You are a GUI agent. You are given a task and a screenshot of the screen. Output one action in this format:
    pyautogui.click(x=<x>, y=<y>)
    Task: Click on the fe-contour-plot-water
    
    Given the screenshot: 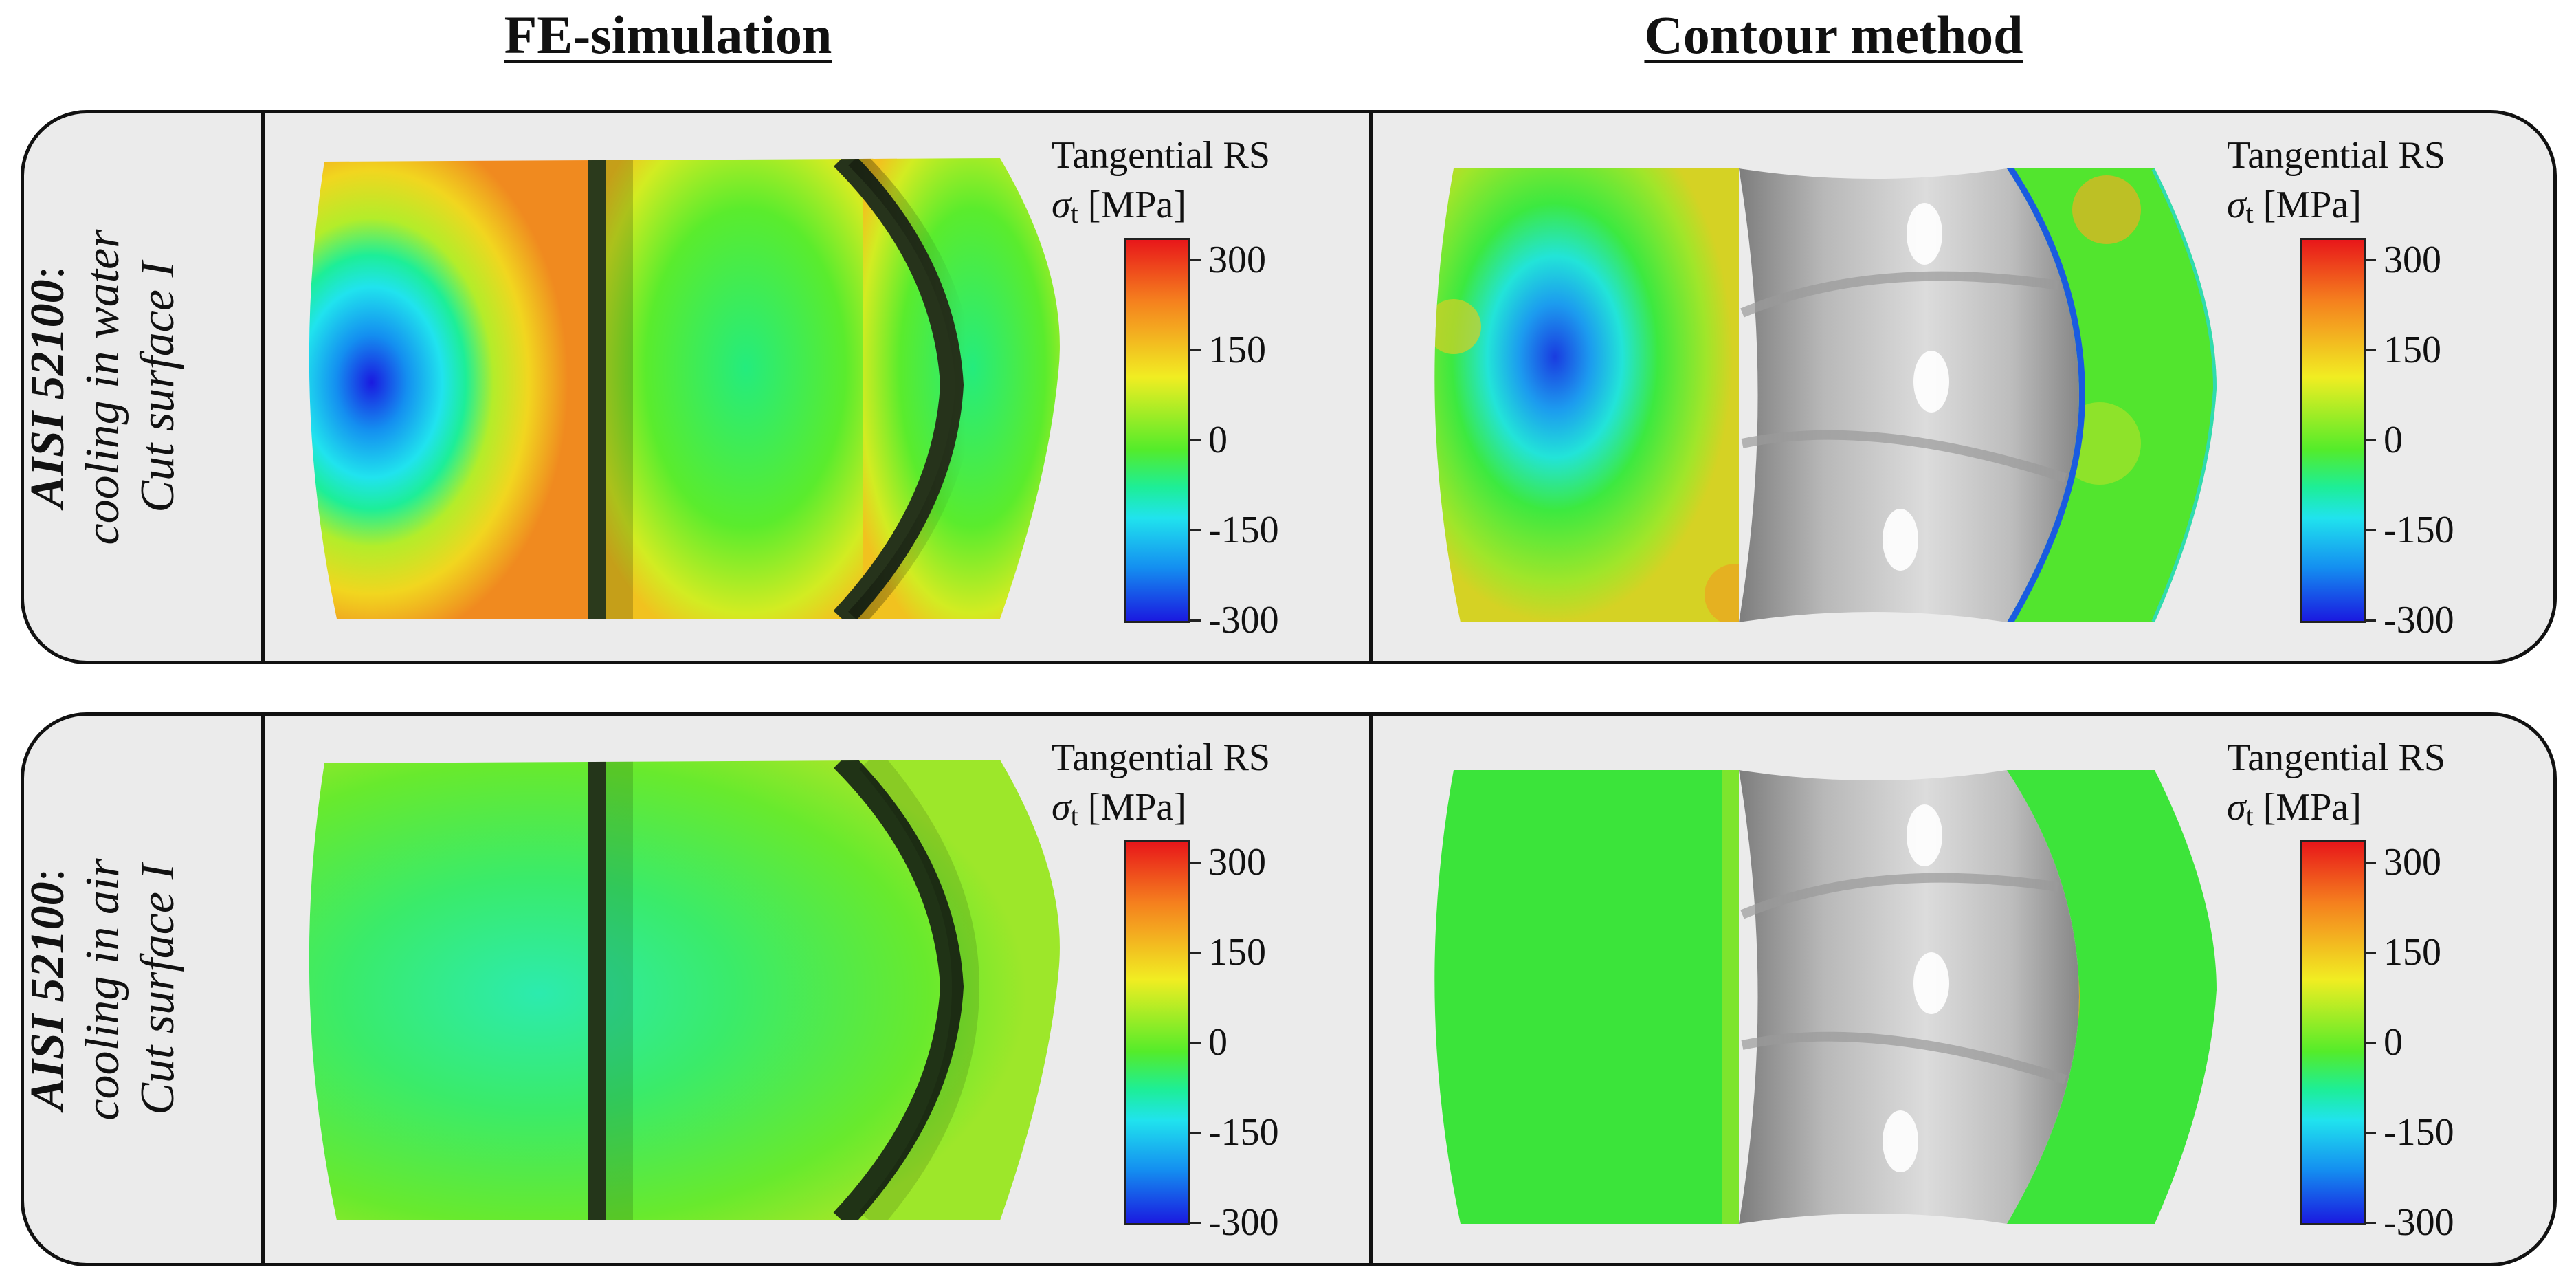 What is the action you would take?
    pyautogui.click(x=684, y=388)
    